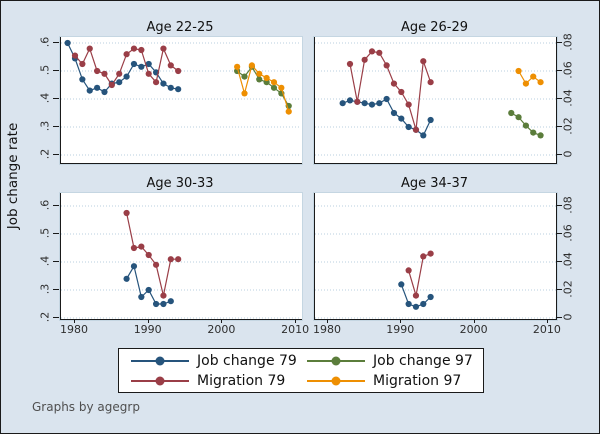 This screenshot has width=600, height=434. What do you see at coordinates (568, 205) in the screenshot?
I see `right-axis-tick-label: .08` at bounding box center [568, 205].